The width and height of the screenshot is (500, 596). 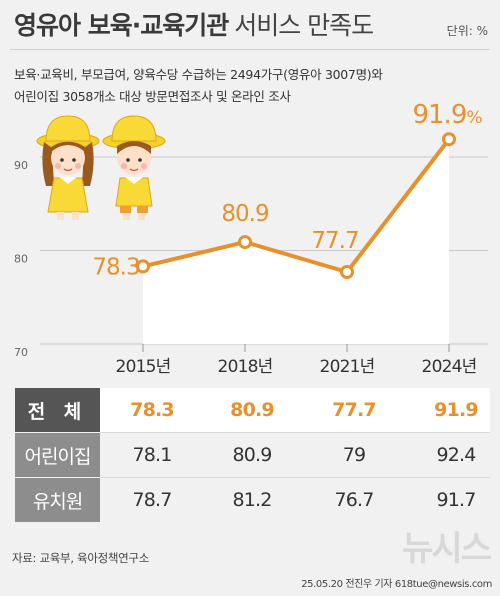 What do you see at coordinates (447, 549) in the screenshot?
I see `newsis-logo: 뉴시스` at bounding box center [447, 549].